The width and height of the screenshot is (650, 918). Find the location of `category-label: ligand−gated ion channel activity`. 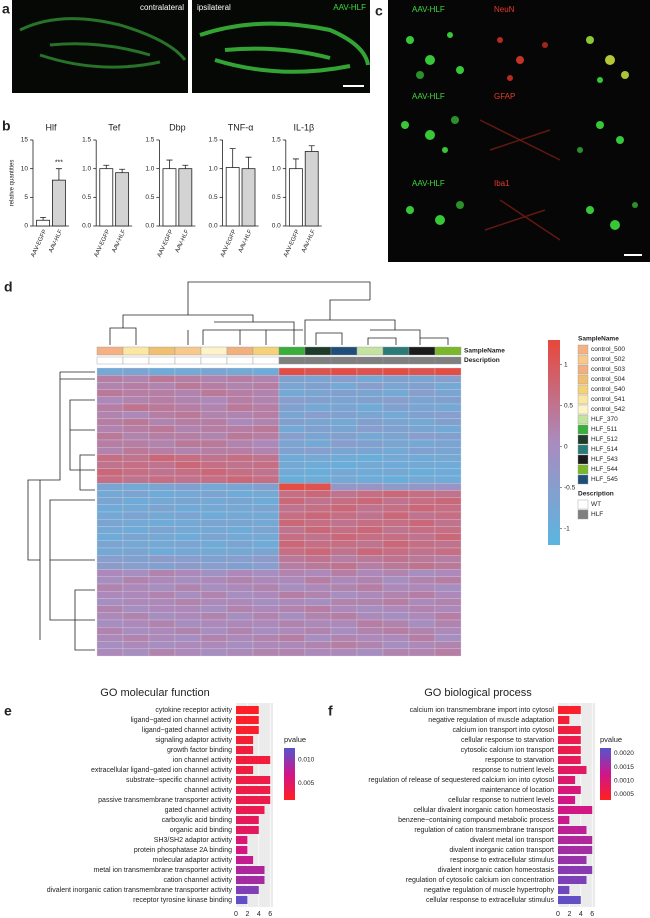

category-label: ligand−gated ion channel activity is located at coordinates (182, 720).